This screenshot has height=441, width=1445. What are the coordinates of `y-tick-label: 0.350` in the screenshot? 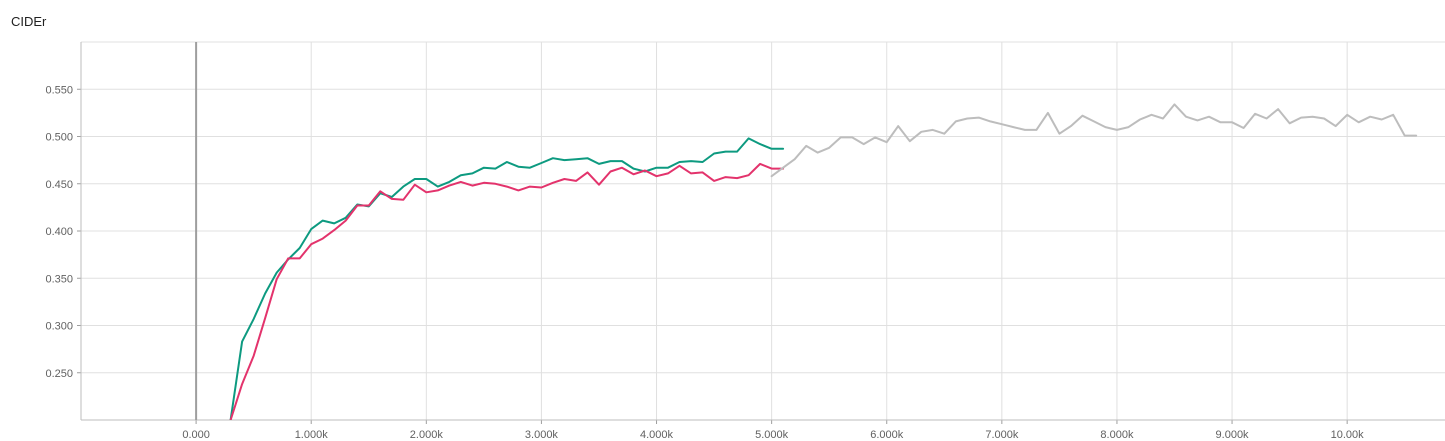 It's located at (59, 279).